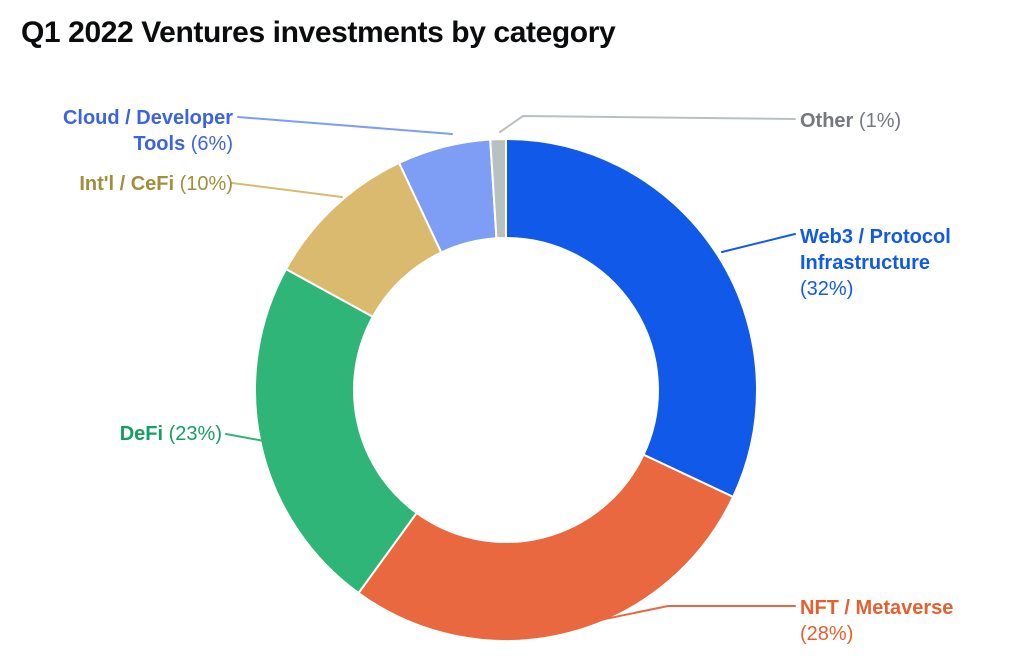 The width and height of the screenshot is (1024, 666). What do you see at coordinates (147, 131) in the screenshot?
I see `label-cloud-developer-tools-name: Cloud / Developer Tools` at bounding box center [147, 131].